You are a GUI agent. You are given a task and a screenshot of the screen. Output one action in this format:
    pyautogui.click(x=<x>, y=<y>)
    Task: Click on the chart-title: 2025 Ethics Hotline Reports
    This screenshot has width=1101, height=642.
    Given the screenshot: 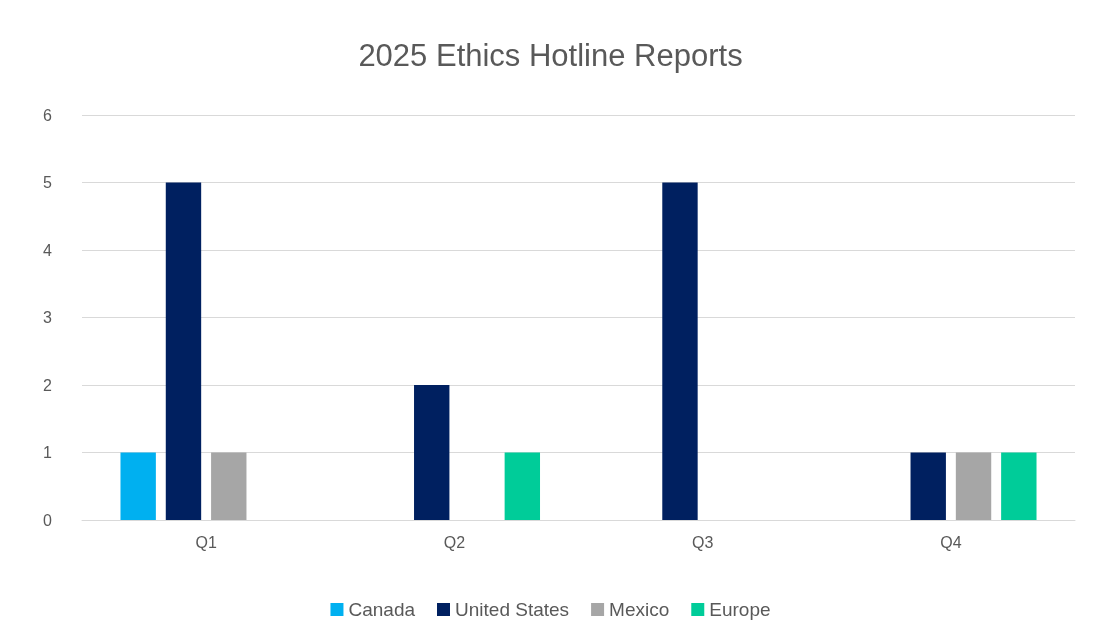 What is the action you would take?
    pyautogui.click(x=550, y=55)
    